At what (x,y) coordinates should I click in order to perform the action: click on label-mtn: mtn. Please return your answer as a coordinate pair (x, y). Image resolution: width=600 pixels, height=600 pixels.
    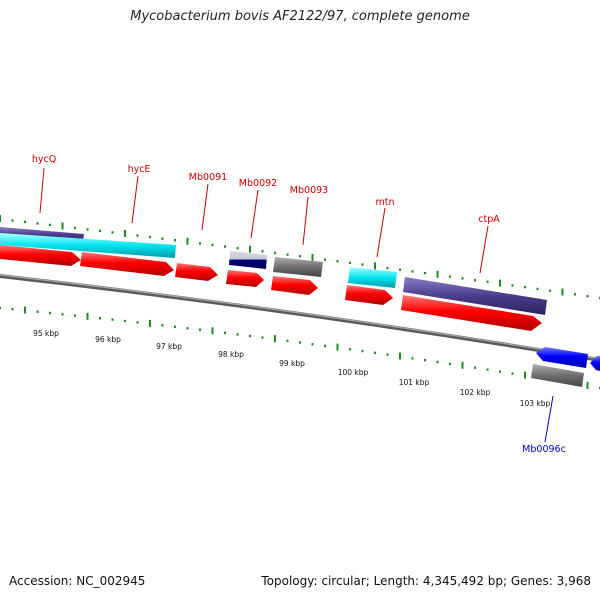
    Looking at the image, I should click on (385, 202).